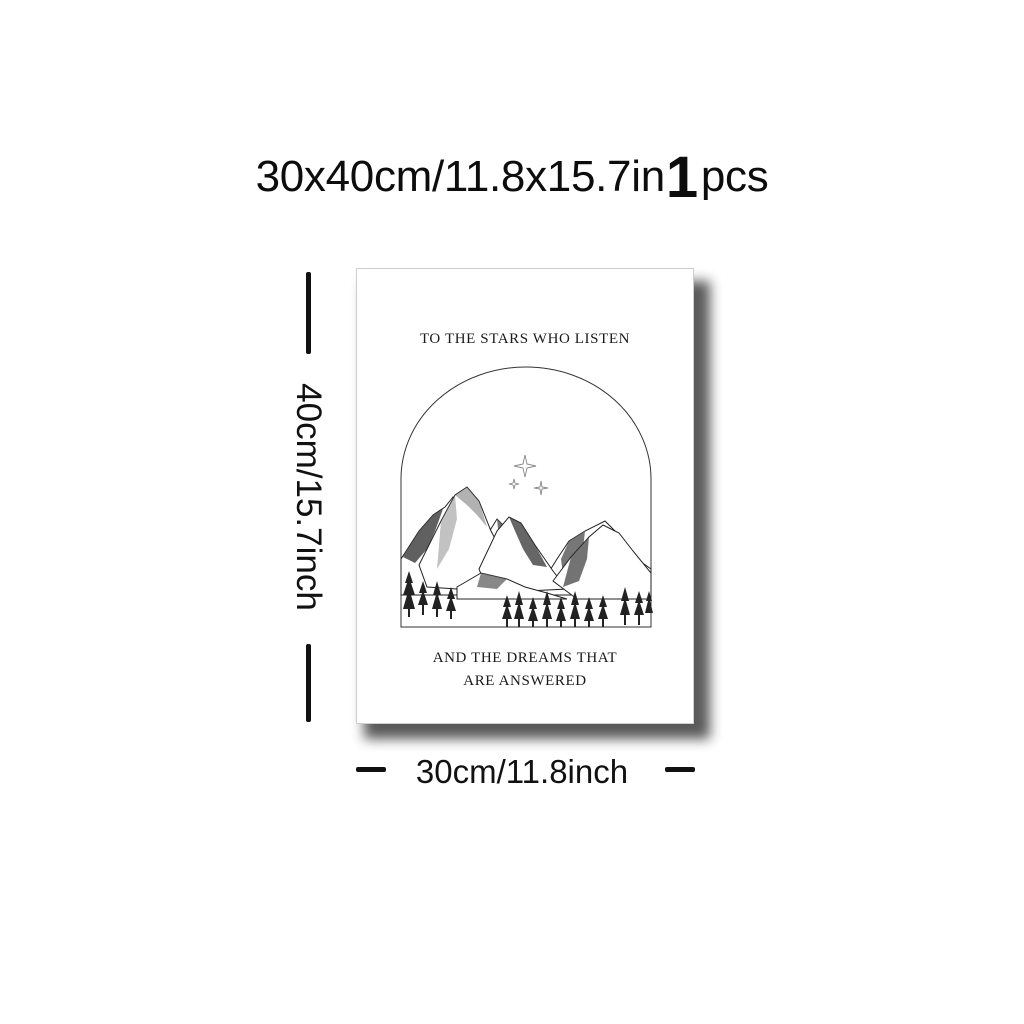  Describe the element at coordinates (525, 339) in the screenshot. I see `poster-top-text: TO THE STARS WHO LISTEN` at that location.